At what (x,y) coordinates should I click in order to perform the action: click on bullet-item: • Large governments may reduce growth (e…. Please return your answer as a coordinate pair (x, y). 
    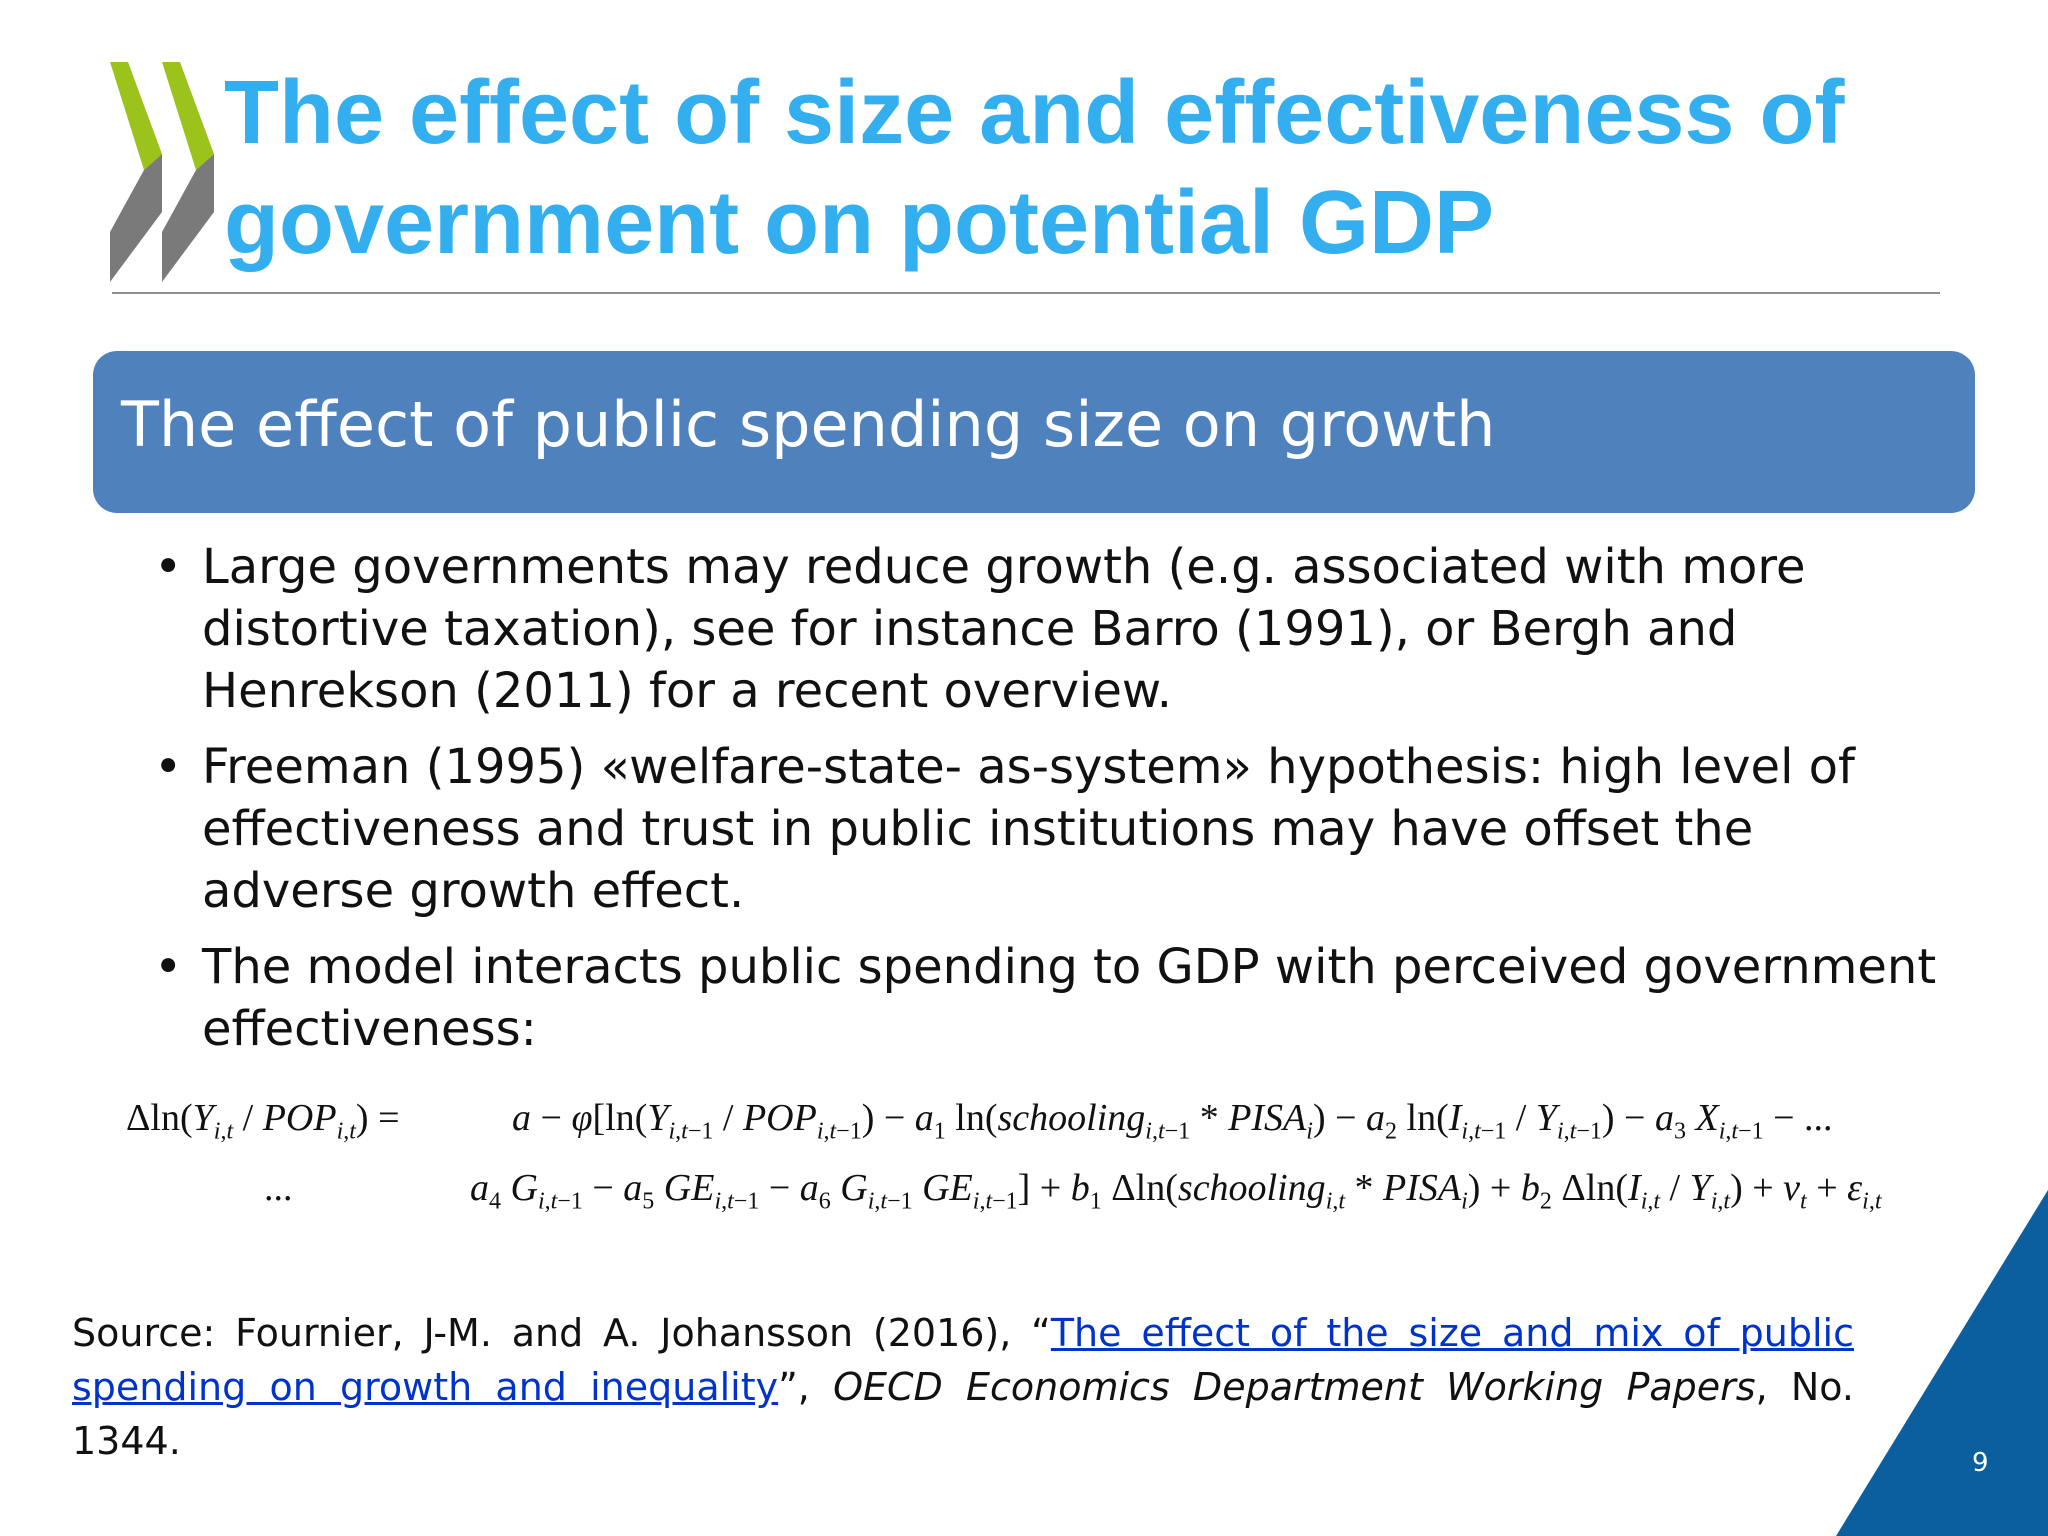
    Looking at the image, I should click on (1048, 629).